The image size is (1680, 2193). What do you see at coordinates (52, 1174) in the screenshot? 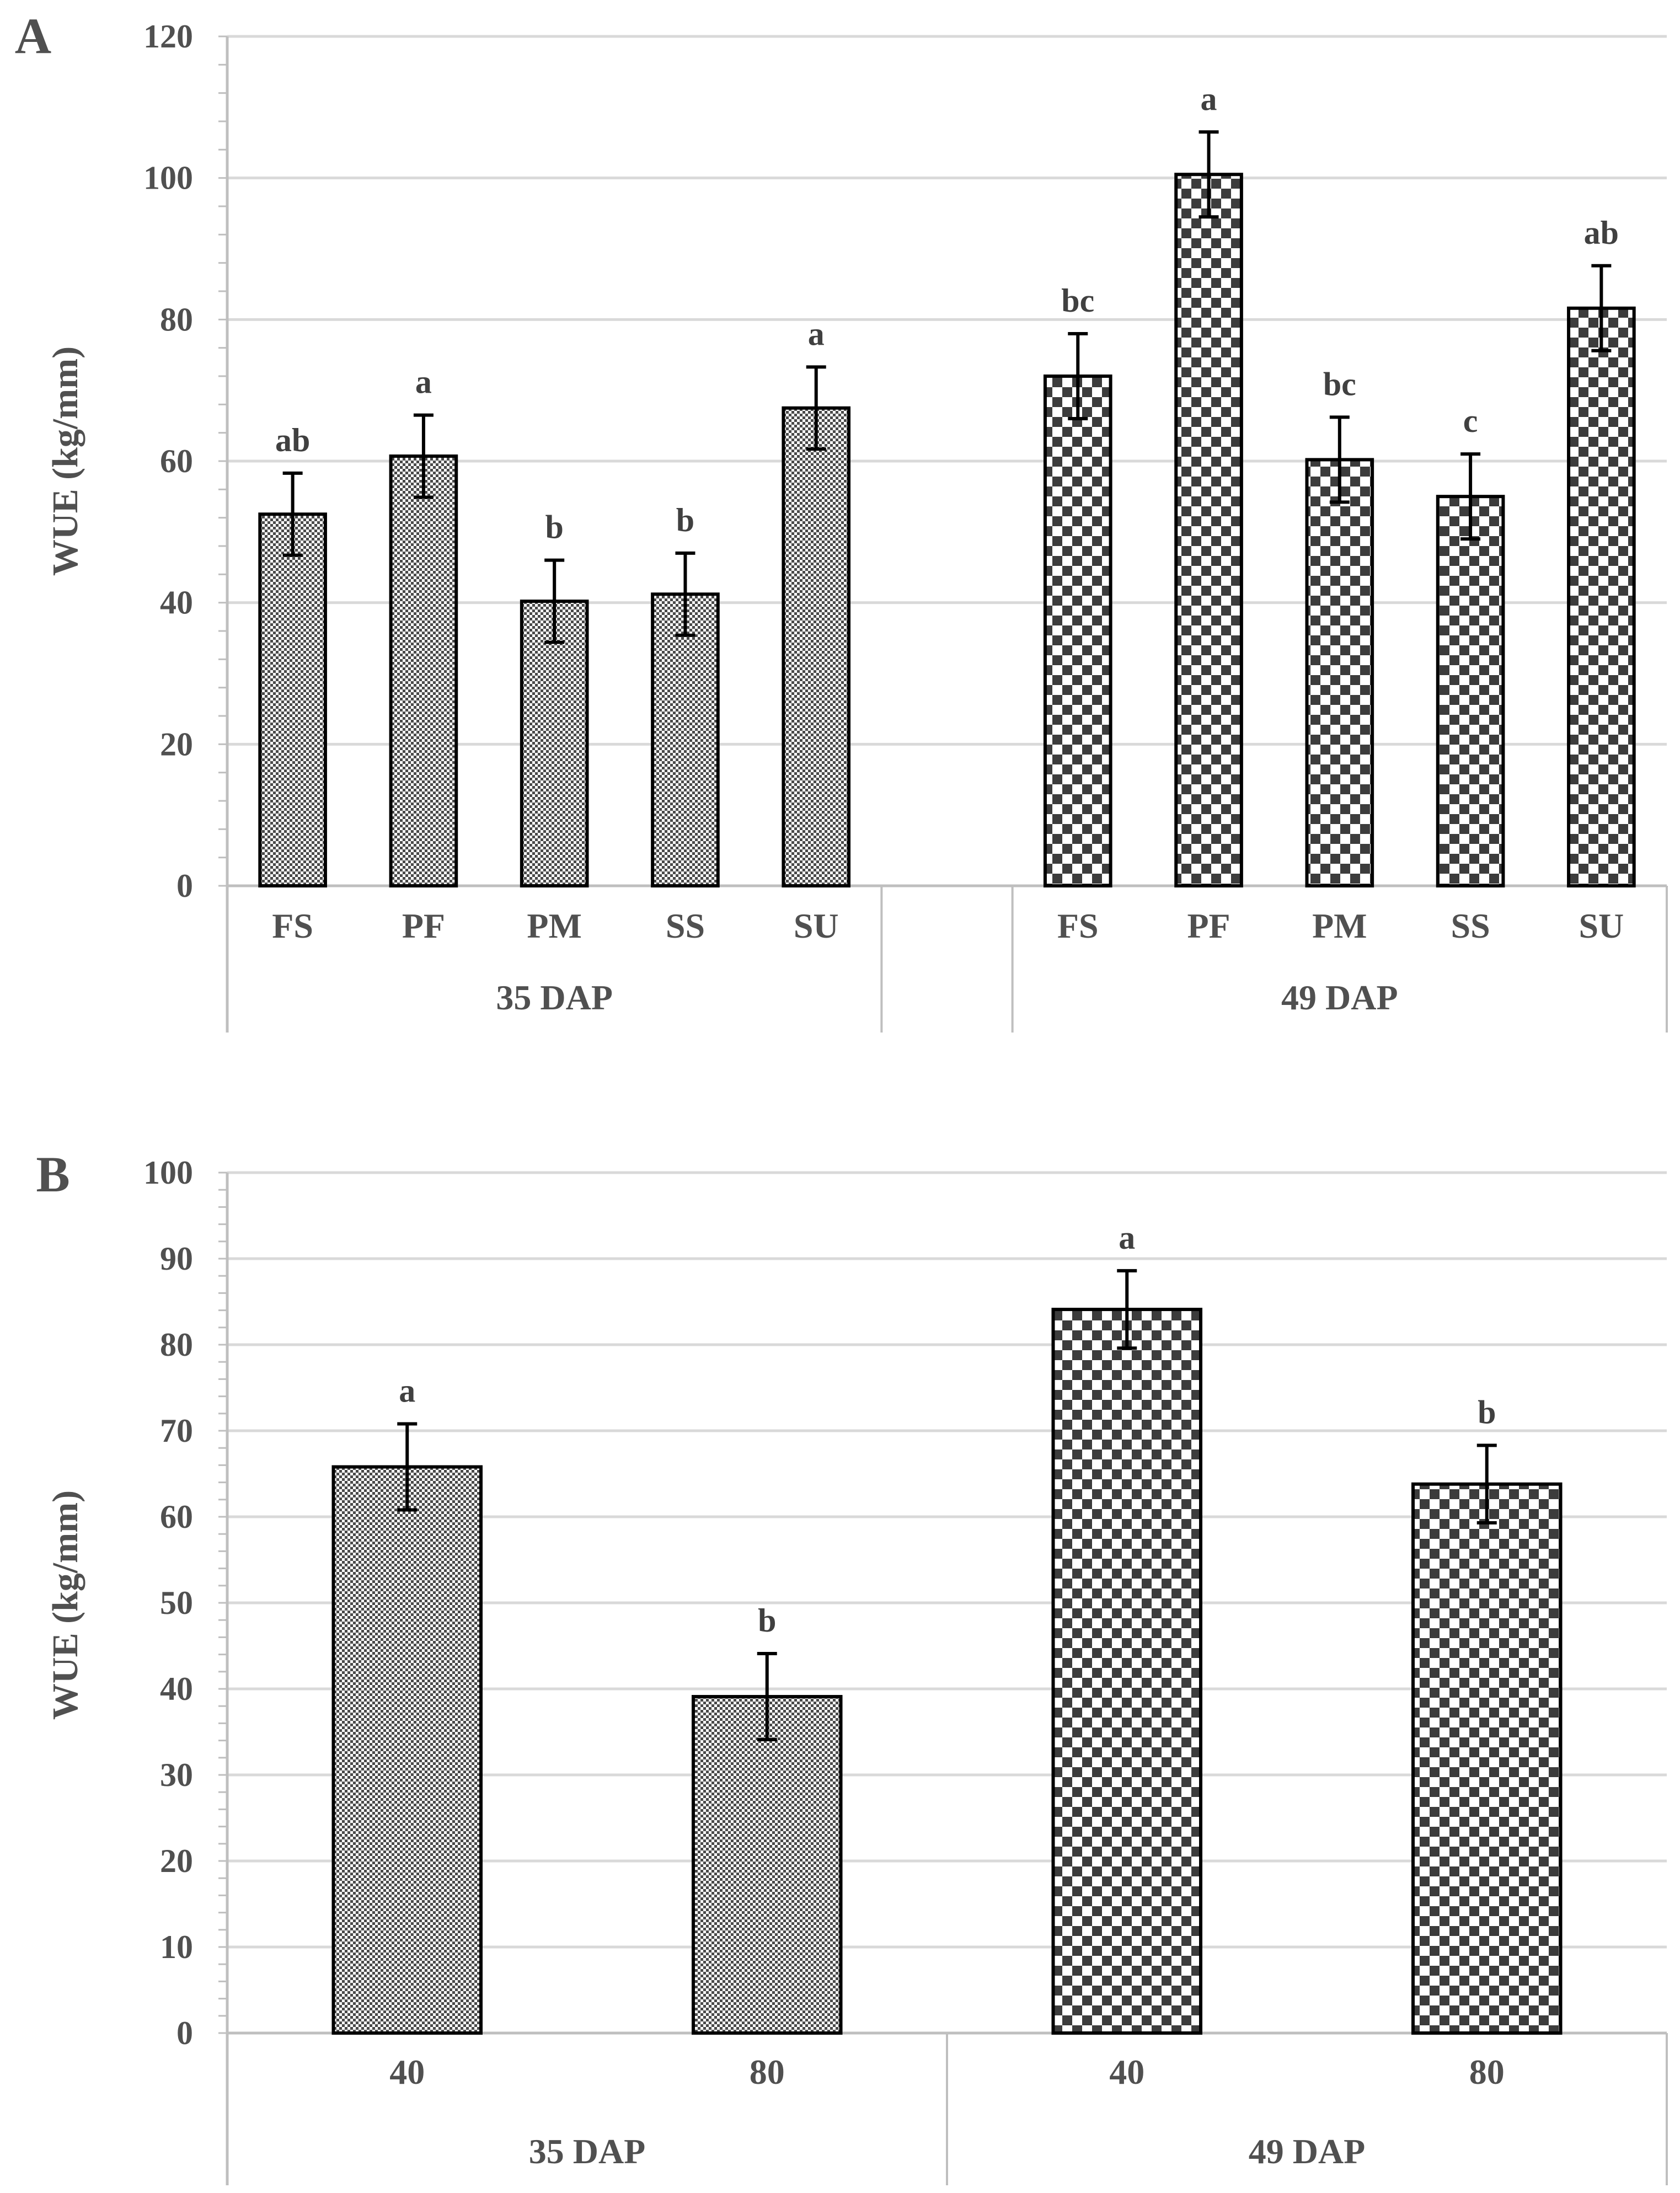
I see `panel-label: B` at bounding box center [52, 1174].